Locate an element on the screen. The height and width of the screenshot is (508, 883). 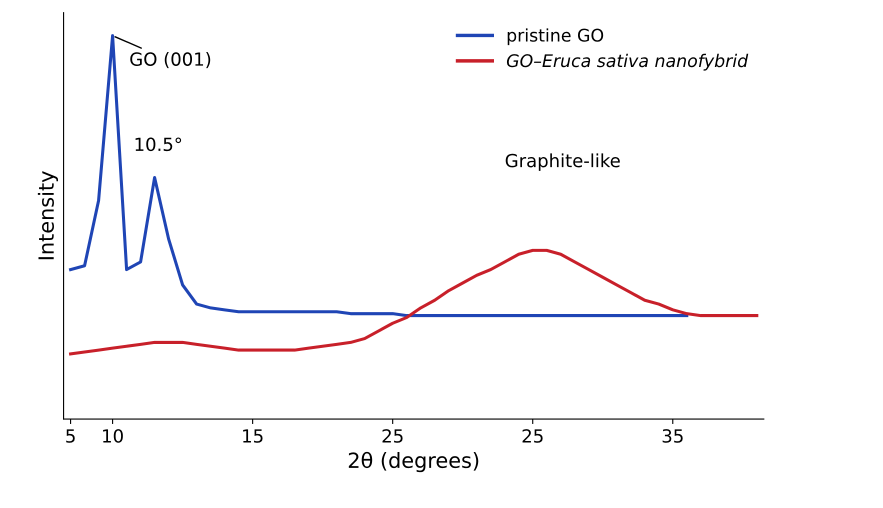
annotation: Graphite-like is located at coordinates (563, 162).